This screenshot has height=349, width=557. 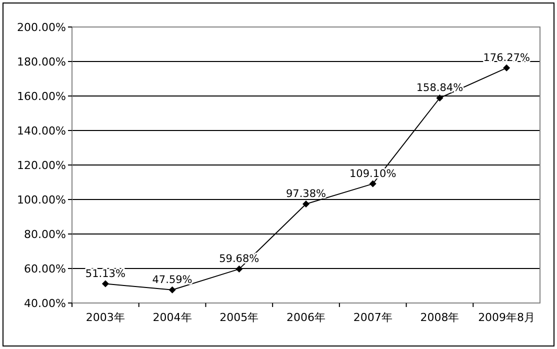 What do you see at coordinates (306, 317) in the screenshot?
I see `x-tick-label: 2006年` at bounding box center [306, 317].